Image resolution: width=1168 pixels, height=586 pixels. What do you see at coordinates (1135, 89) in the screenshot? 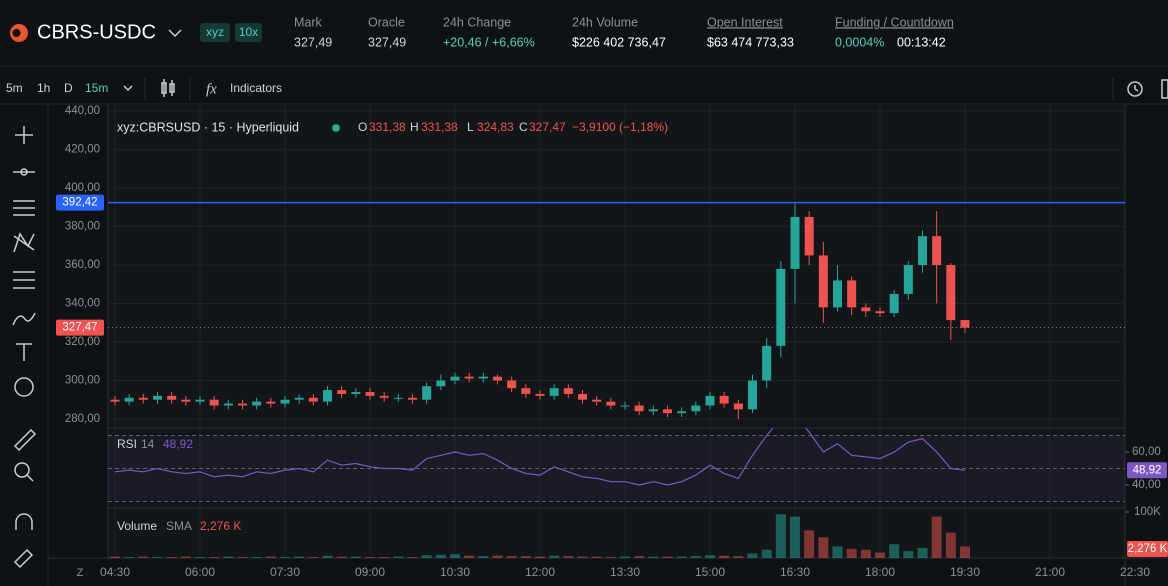
I see `alert-icon` at bounding box center [1135, 89].